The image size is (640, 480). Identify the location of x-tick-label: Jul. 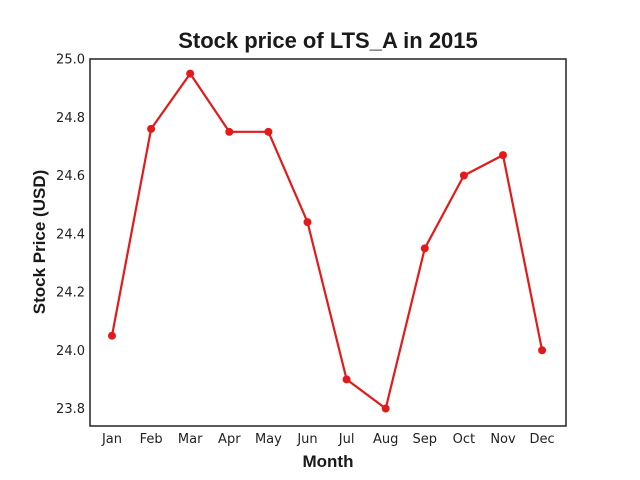
(346, 439).